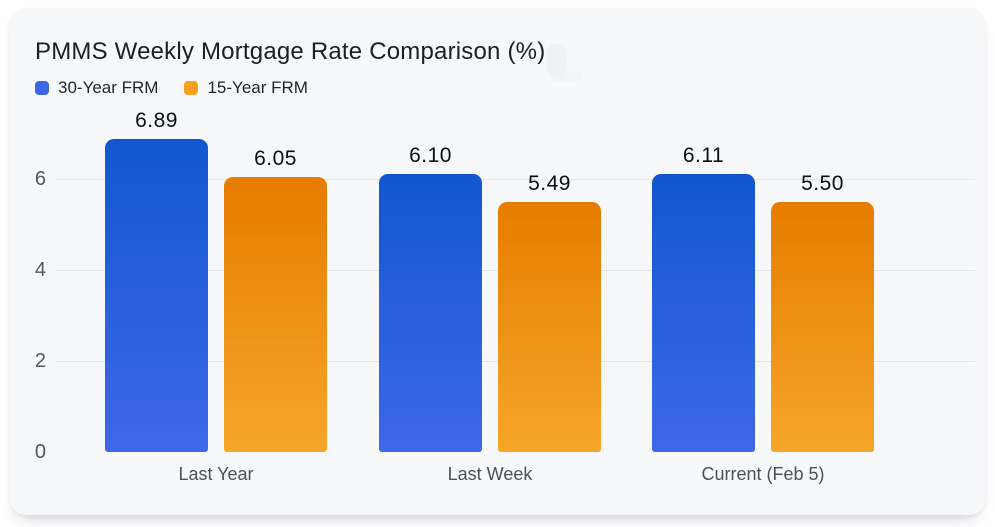  Describe the element at coordinates (191, 88) in the screenshot. I see `legend-swatch-orange-icon` at that location.